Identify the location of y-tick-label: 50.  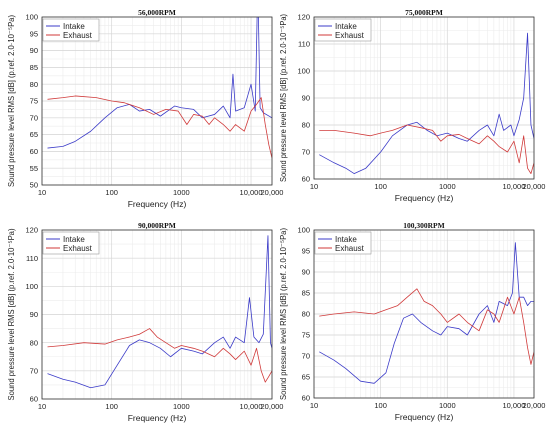
(34, 185).